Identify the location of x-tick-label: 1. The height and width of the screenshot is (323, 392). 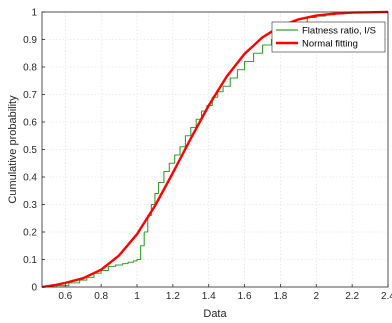
(137, 296).